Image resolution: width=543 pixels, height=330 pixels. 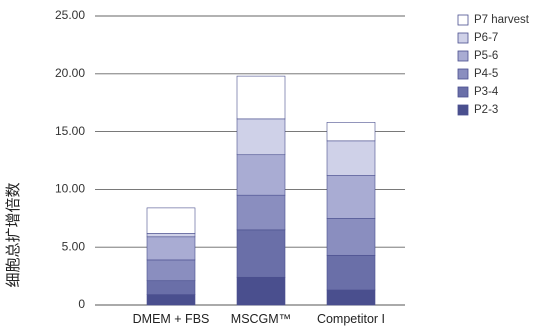 What do you see at coordinates (70, 73) in the screenshot?
I see `y-tick-label: 20.00` at bounding box center [70, 73].